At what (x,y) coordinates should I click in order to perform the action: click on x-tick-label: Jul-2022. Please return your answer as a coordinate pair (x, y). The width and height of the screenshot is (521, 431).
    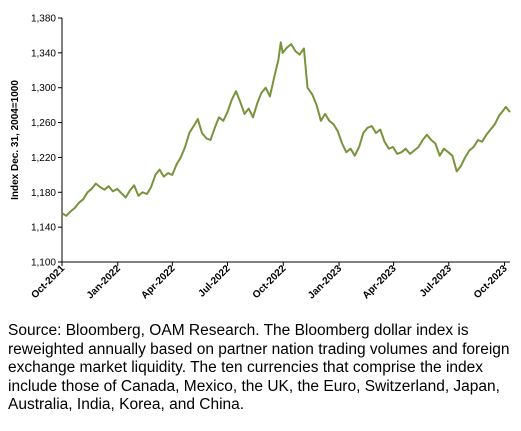
    Looking at the image, I should click on (215, 281).